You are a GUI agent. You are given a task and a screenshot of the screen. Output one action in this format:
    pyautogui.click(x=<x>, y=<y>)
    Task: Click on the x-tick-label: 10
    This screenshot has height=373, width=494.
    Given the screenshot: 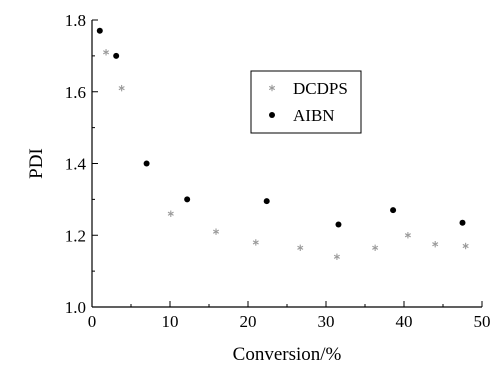 What is the action you would take?
    pyautogui.click(x=170, y=321)
    